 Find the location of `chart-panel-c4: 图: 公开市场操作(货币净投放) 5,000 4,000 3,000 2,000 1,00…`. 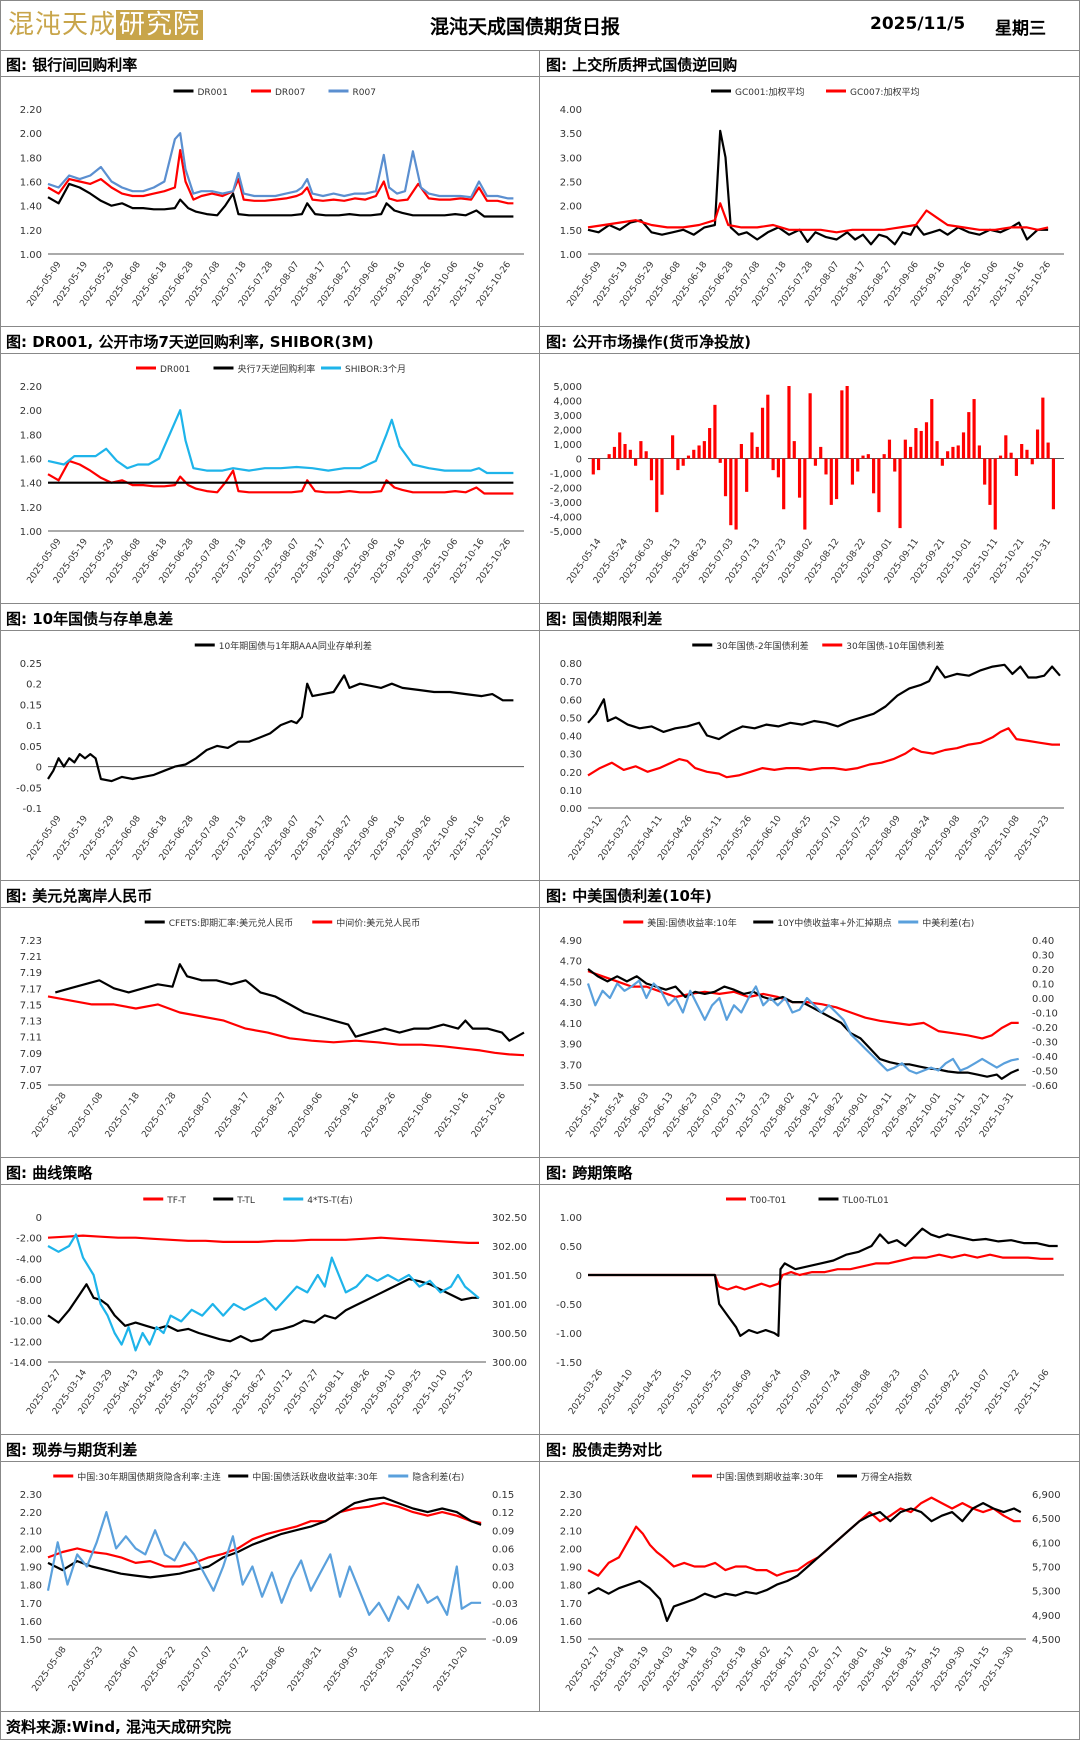

chart-panel-c4: 图: 公开市场操作(货币净投放) 5,000 4,000 3,000 2,000 1,00… is located at coordinates (810, 465).